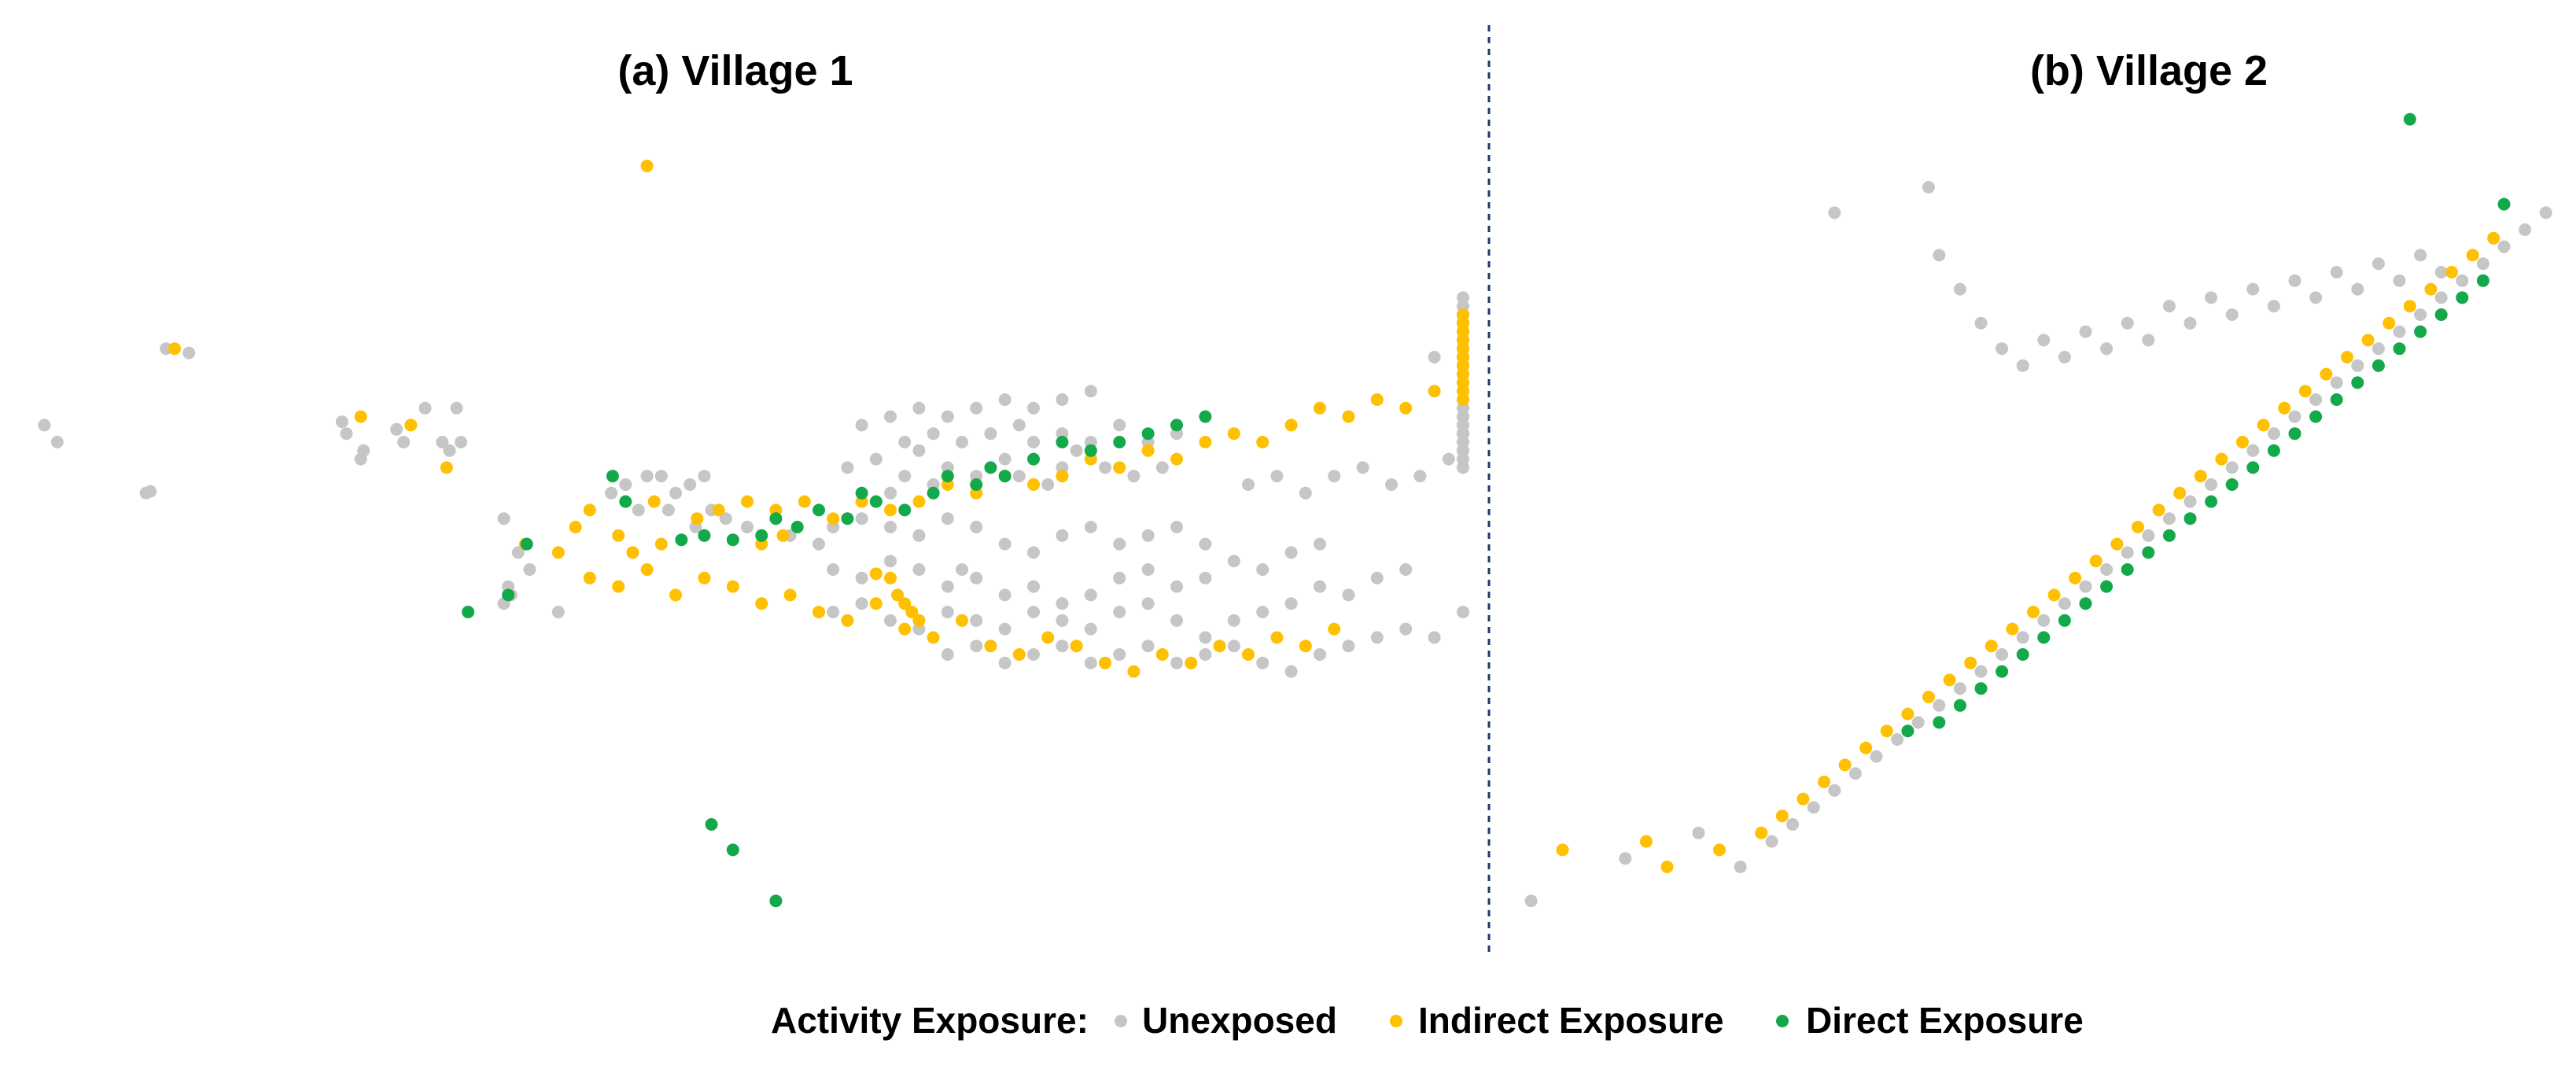  What do you see at coordinates (1239, 1020) in the screenshot?
I see `legend-label-unexposed: Unexposed` at bounding box center [1239, 1020].